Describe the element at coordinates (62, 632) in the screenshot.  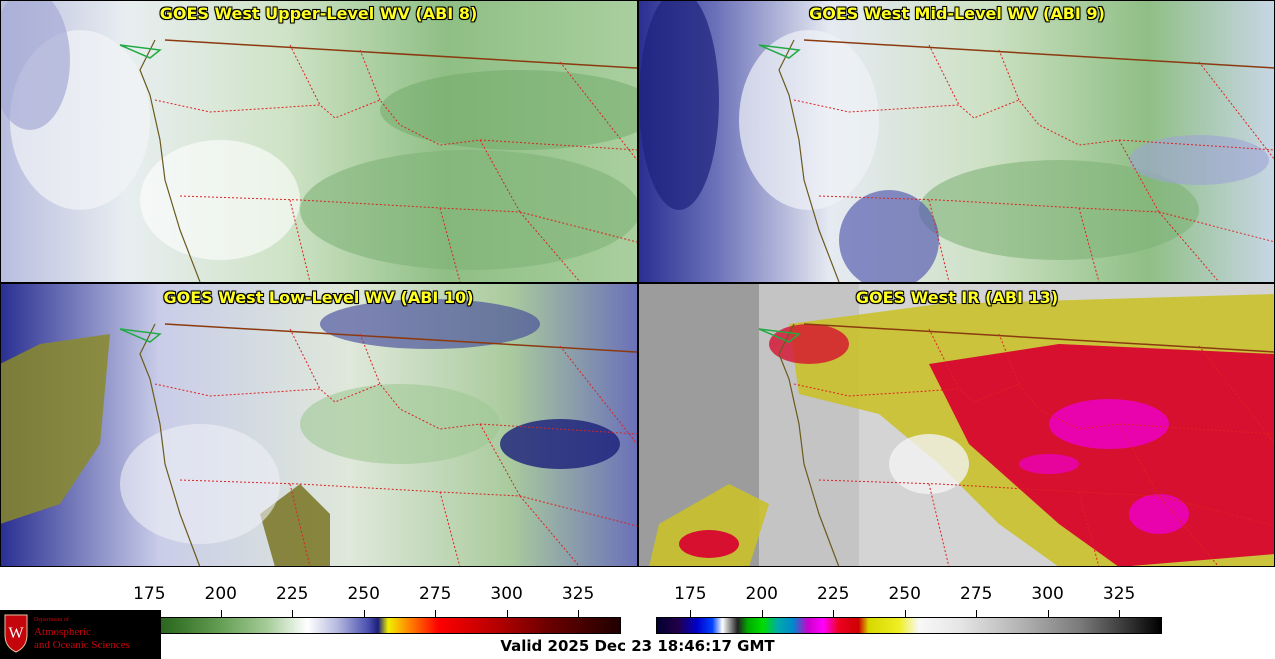
I see `logo-line-1: Atmospheric` at that location.